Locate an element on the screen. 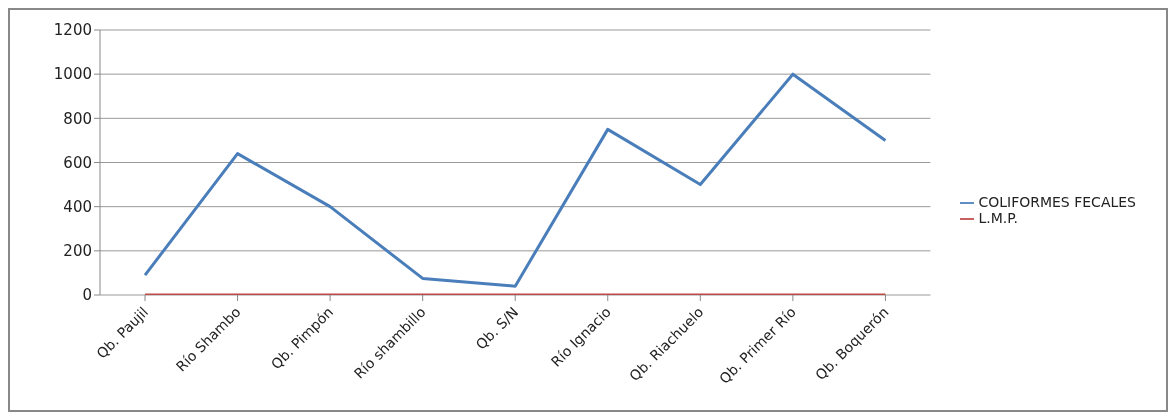 The width and height of the screenshot is (1176, 412). legend-label: COLIFORMES FECALES is located at coordinates (1057, 202).